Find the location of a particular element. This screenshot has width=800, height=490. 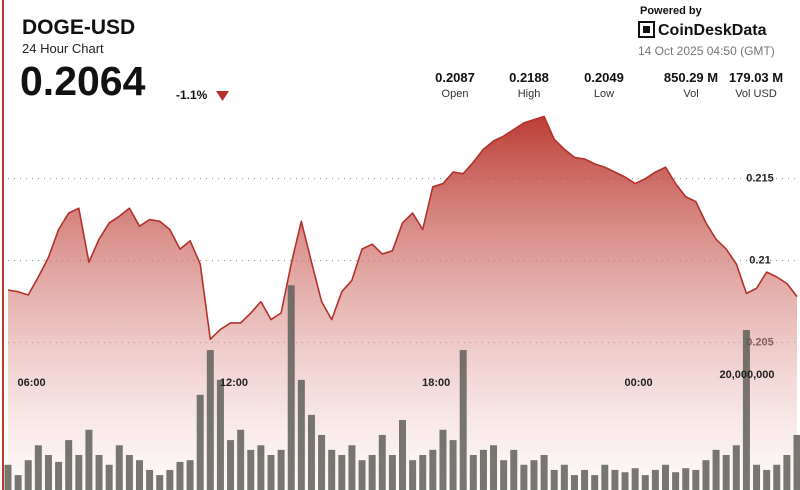

stat-value: 0.2188 is located at coordinates (529, 77).